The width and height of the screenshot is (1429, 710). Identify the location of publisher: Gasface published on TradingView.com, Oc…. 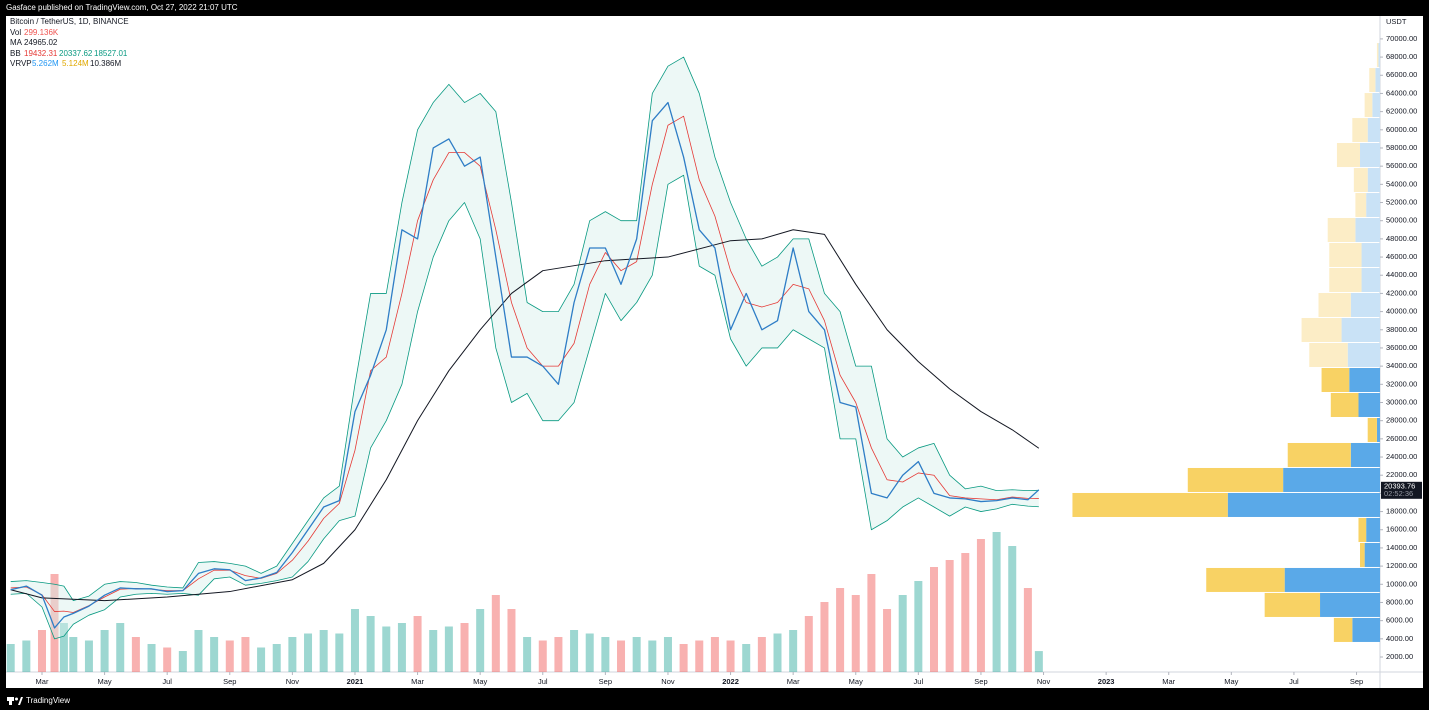
(122, 7).